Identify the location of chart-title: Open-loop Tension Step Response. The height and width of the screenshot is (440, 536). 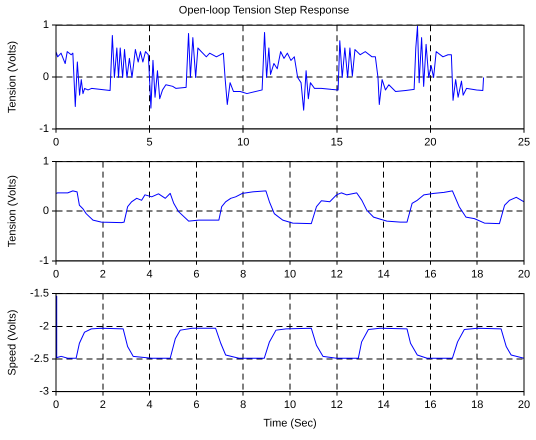
(264, 10).